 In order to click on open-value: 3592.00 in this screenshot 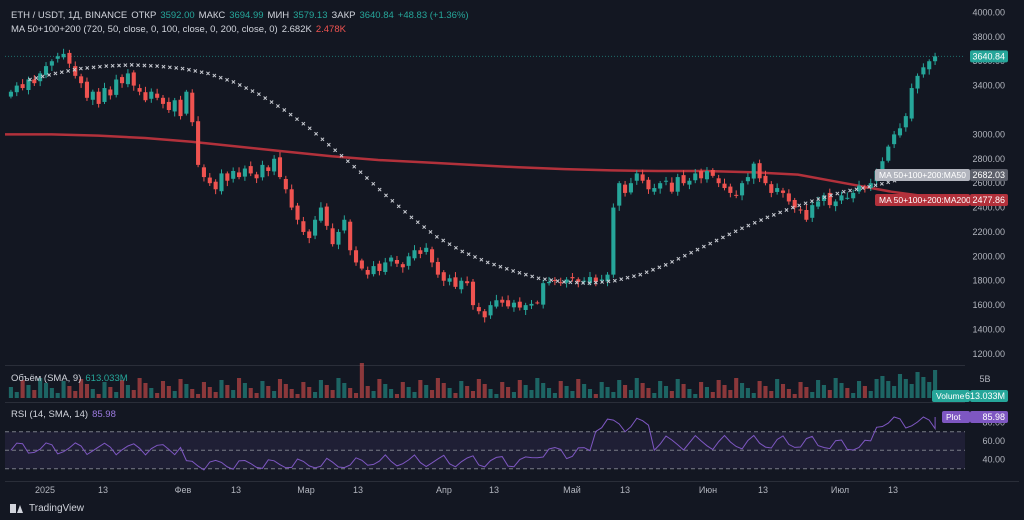, I will do `click(177, 15)`.